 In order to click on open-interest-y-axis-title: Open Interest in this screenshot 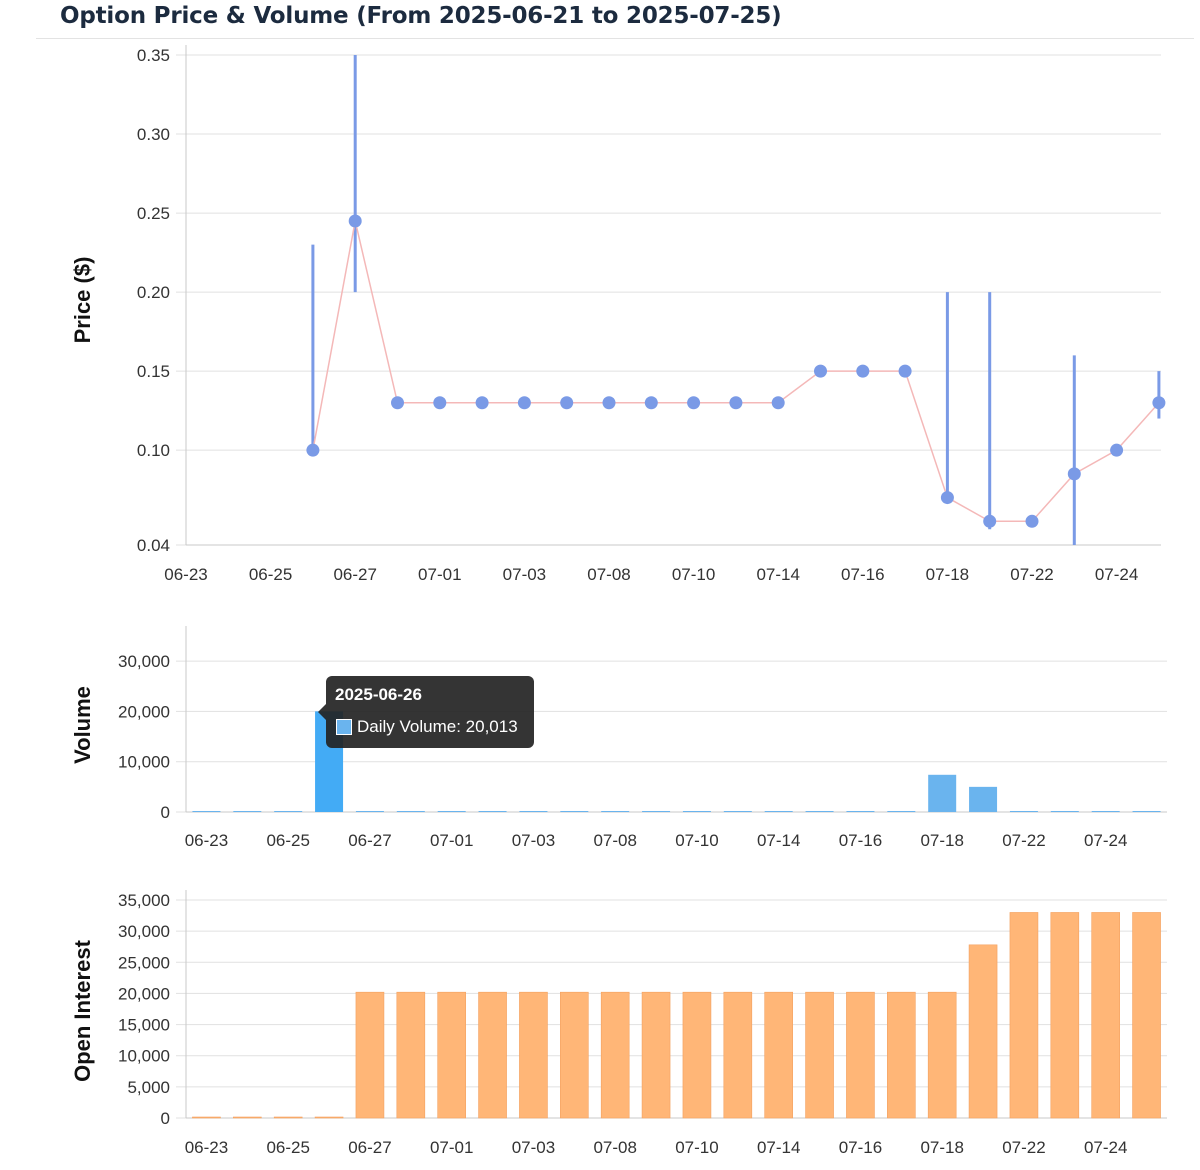, I will do `click(82, 1010)`.